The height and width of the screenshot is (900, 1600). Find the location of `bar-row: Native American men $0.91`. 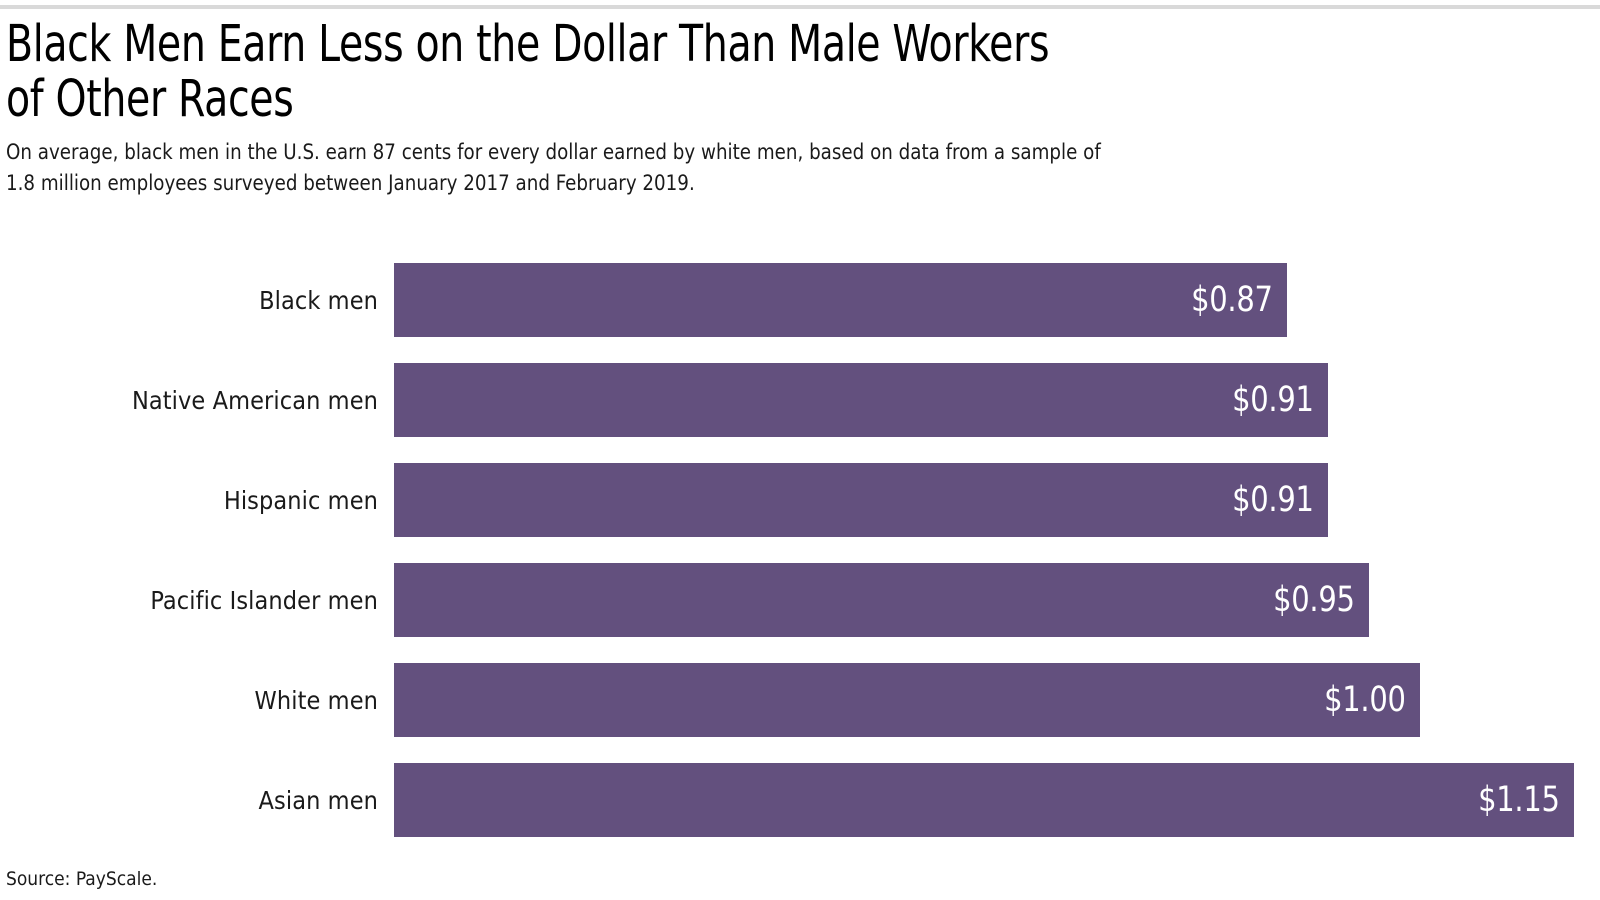

bar-row: Native American men $0.91 is located at coordinates (800, 400).